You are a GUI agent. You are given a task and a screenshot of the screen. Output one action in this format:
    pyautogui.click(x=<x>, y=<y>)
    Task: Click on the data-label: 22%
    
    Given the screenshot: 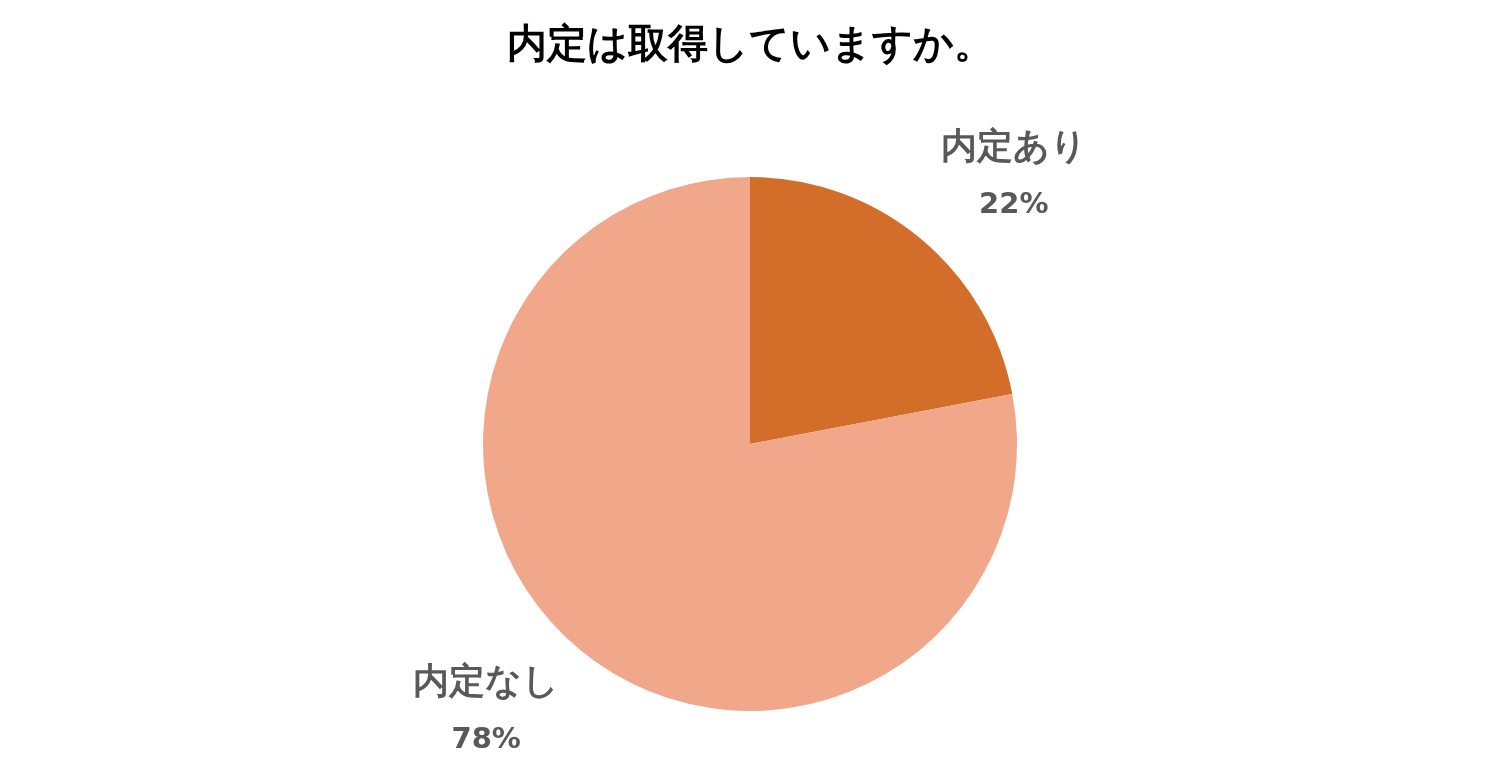 What is the action you would take?
    pyautogui.click(x=1014, y=203)
    